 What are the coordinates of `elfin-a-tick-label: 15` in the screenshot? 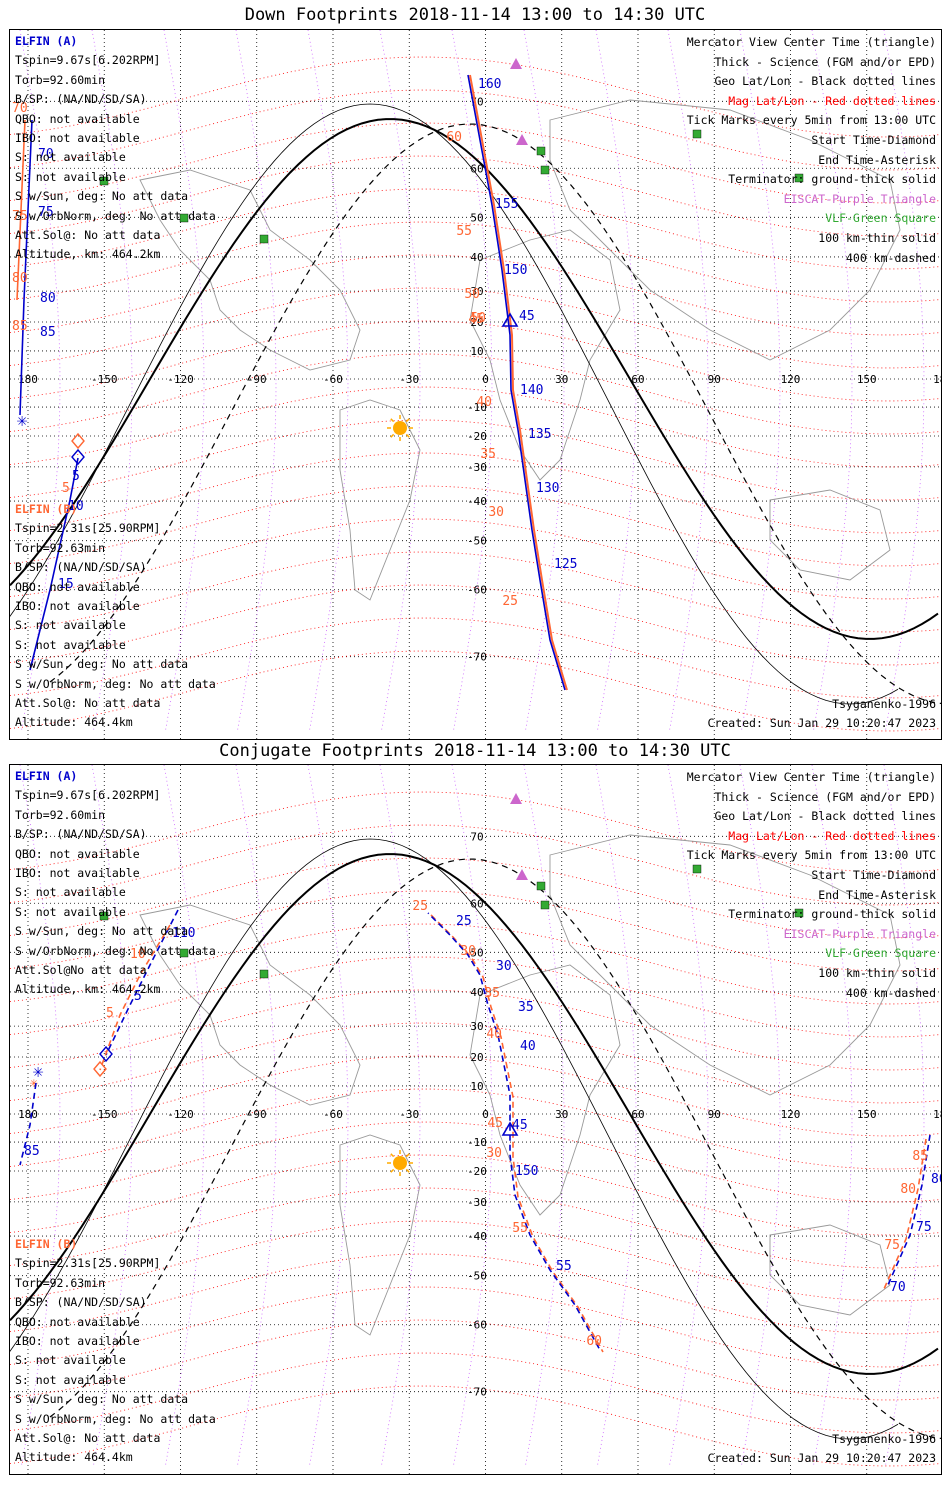 It's located at (66, 584).